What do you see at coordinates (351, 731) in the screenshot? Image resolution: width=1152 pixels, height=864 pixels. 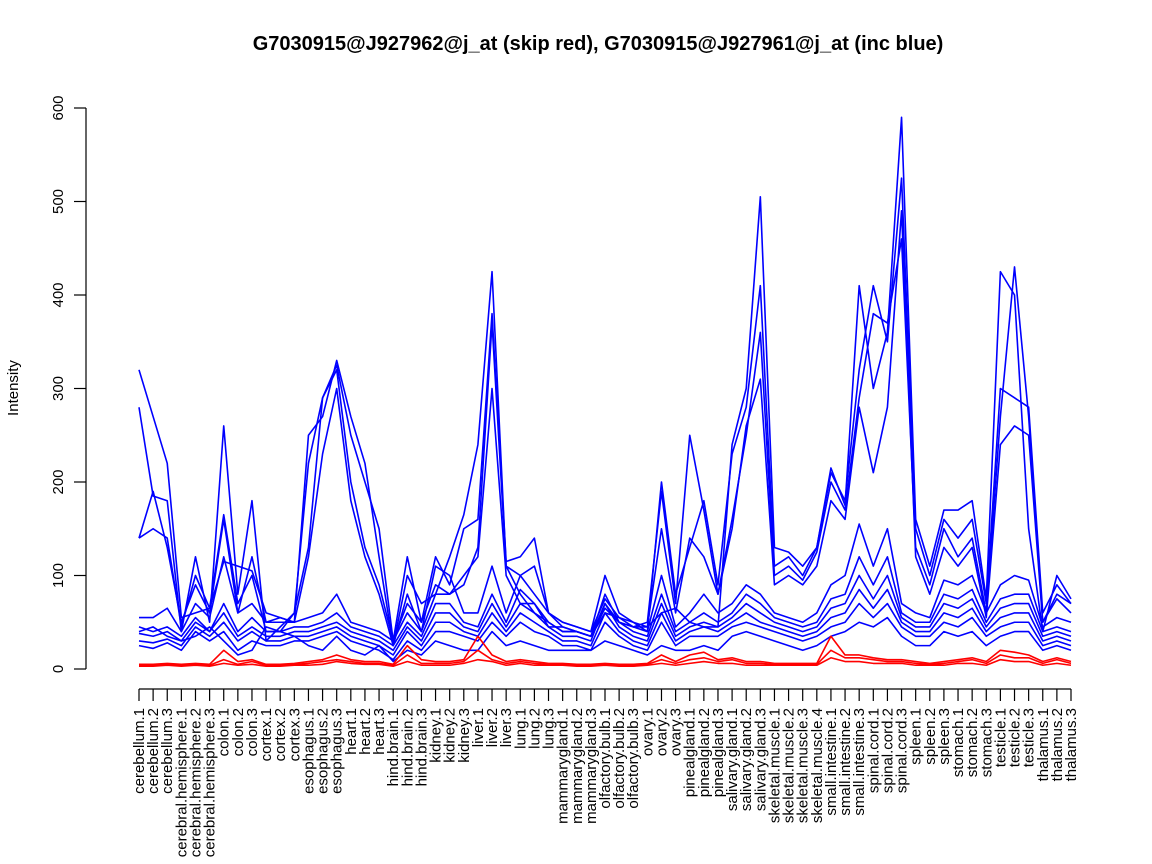 I see `x-tick-label: heart.1` at bounding box center [351, 731].